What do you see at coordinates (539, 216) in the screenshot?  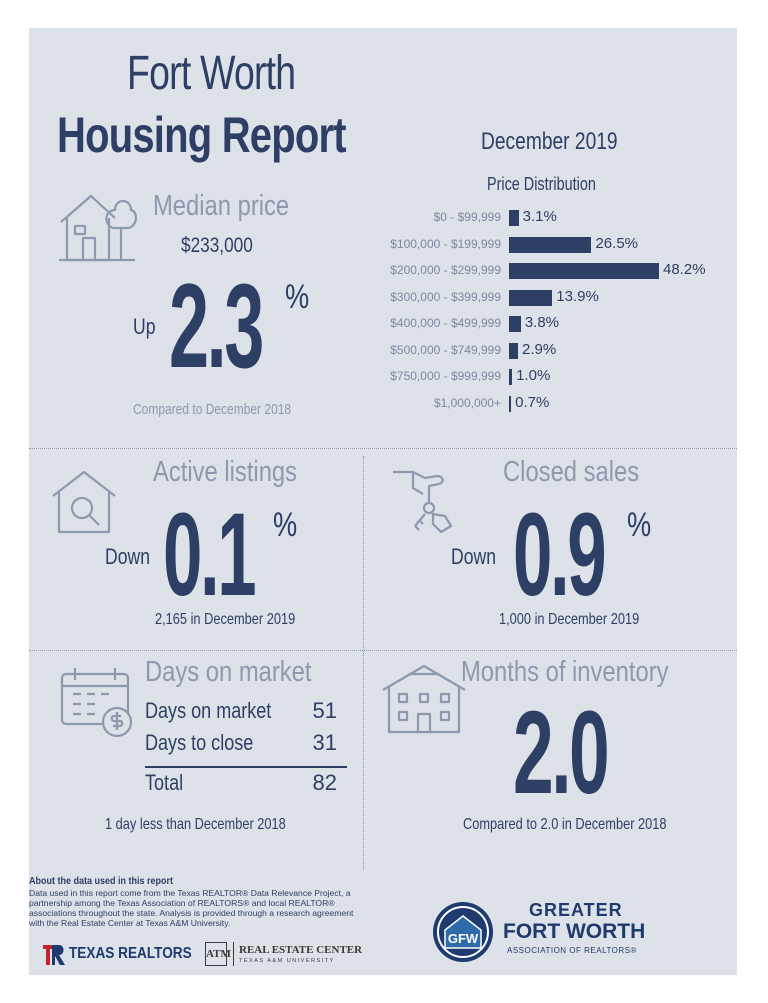 I see `distribution-value-label: 3.1%` at bounding box center [539, 216].